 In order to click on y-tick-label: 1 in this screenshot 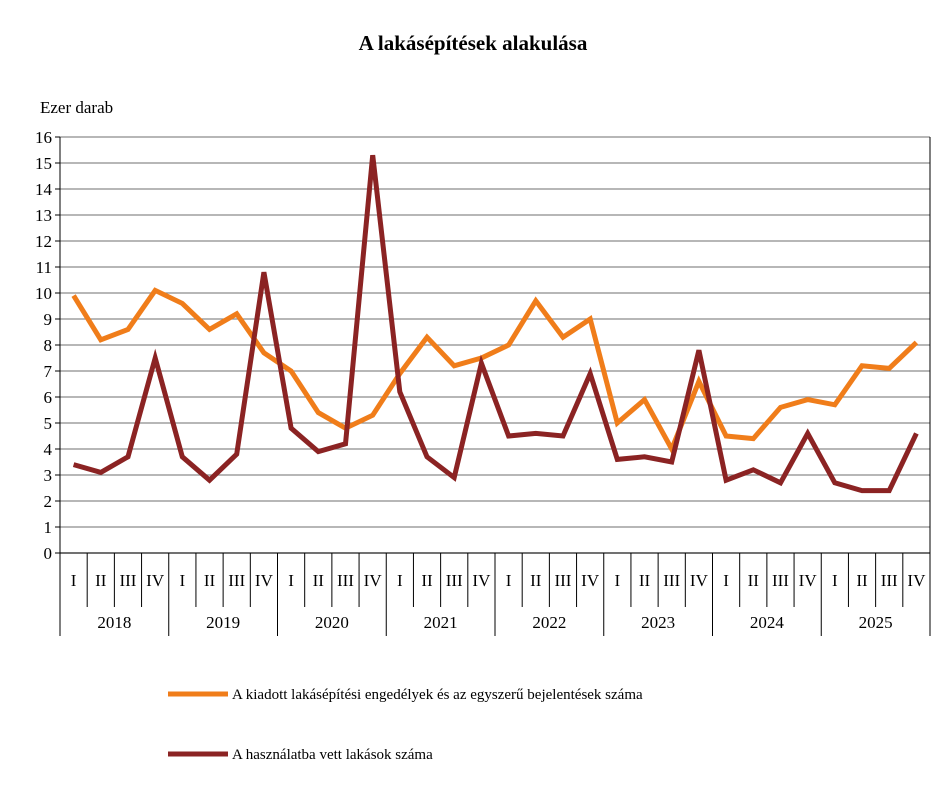, I will do `click(48, 527)`.